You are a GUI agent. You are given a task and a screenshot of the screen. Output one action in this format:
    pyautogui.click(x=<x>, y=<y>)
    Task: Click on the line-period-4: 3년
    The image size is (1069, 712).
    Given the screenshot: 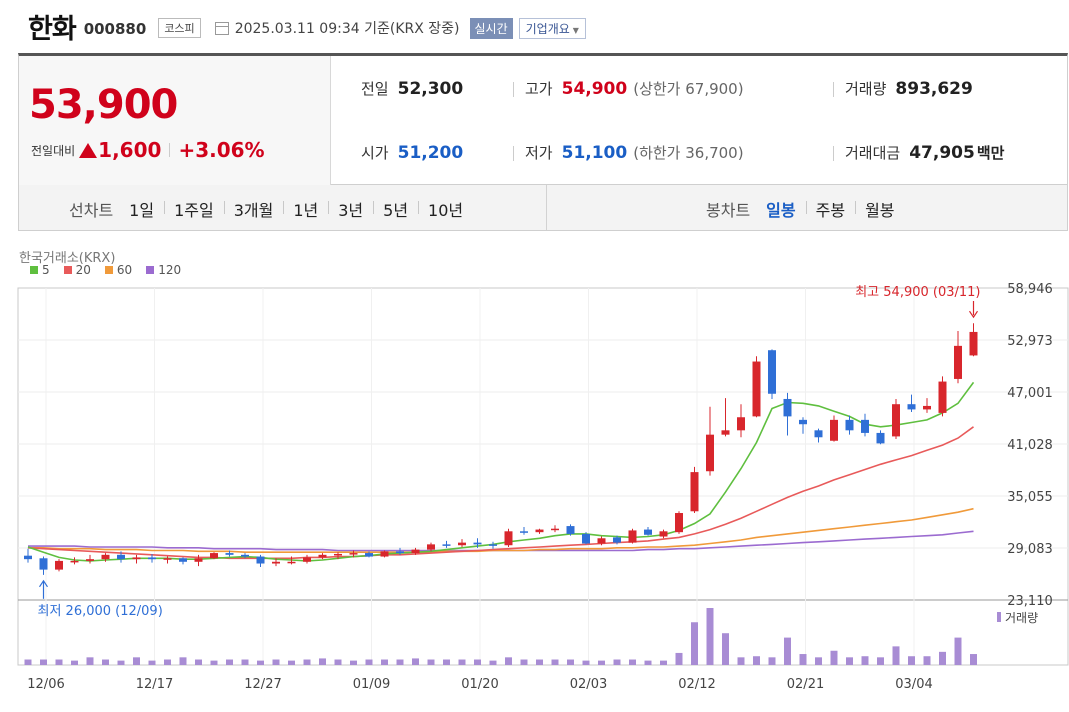 What is the action you would take?
    pyautogui.click(x=350, y=209)
    